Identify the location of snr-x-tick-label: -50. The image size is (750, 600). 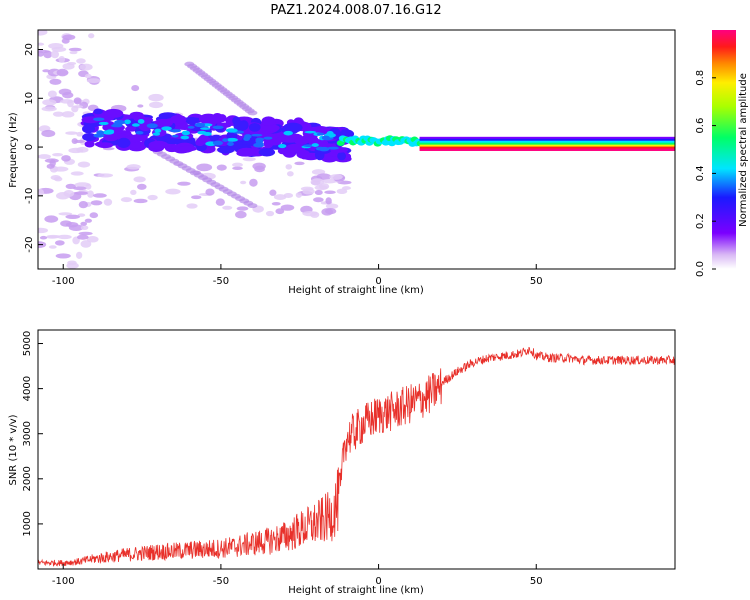
(221, 581).